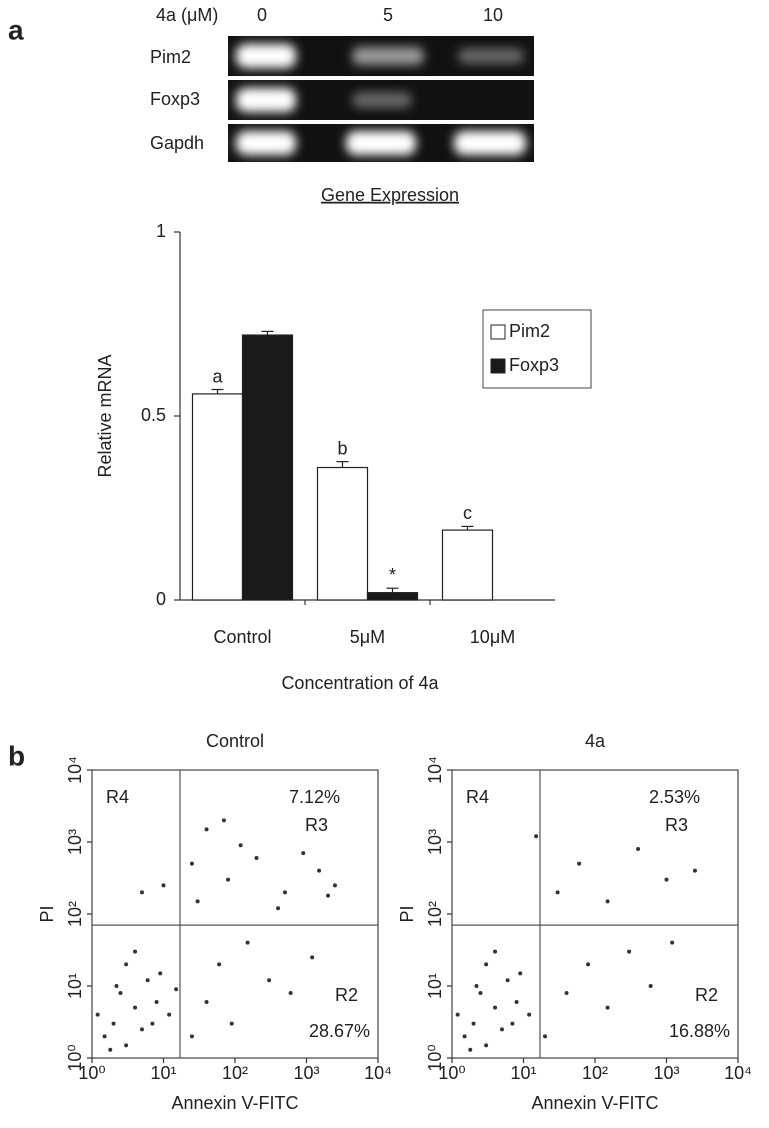  What do you see at coordinates (105, 415) in the screenshot?
I see `y-axis-label: Relative mRNA` at bounding box center [105, 415].